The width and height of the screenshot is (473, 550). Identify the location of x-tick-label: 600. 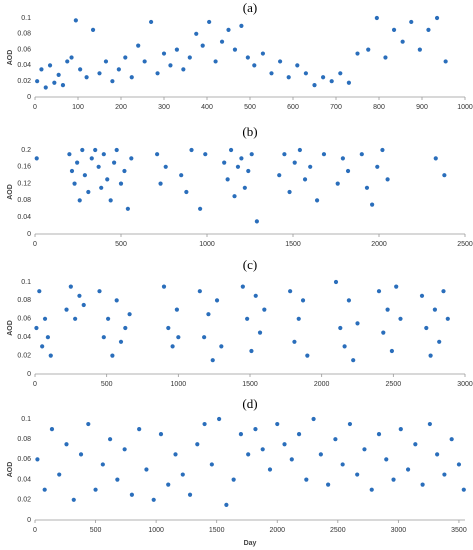
(293, 107).